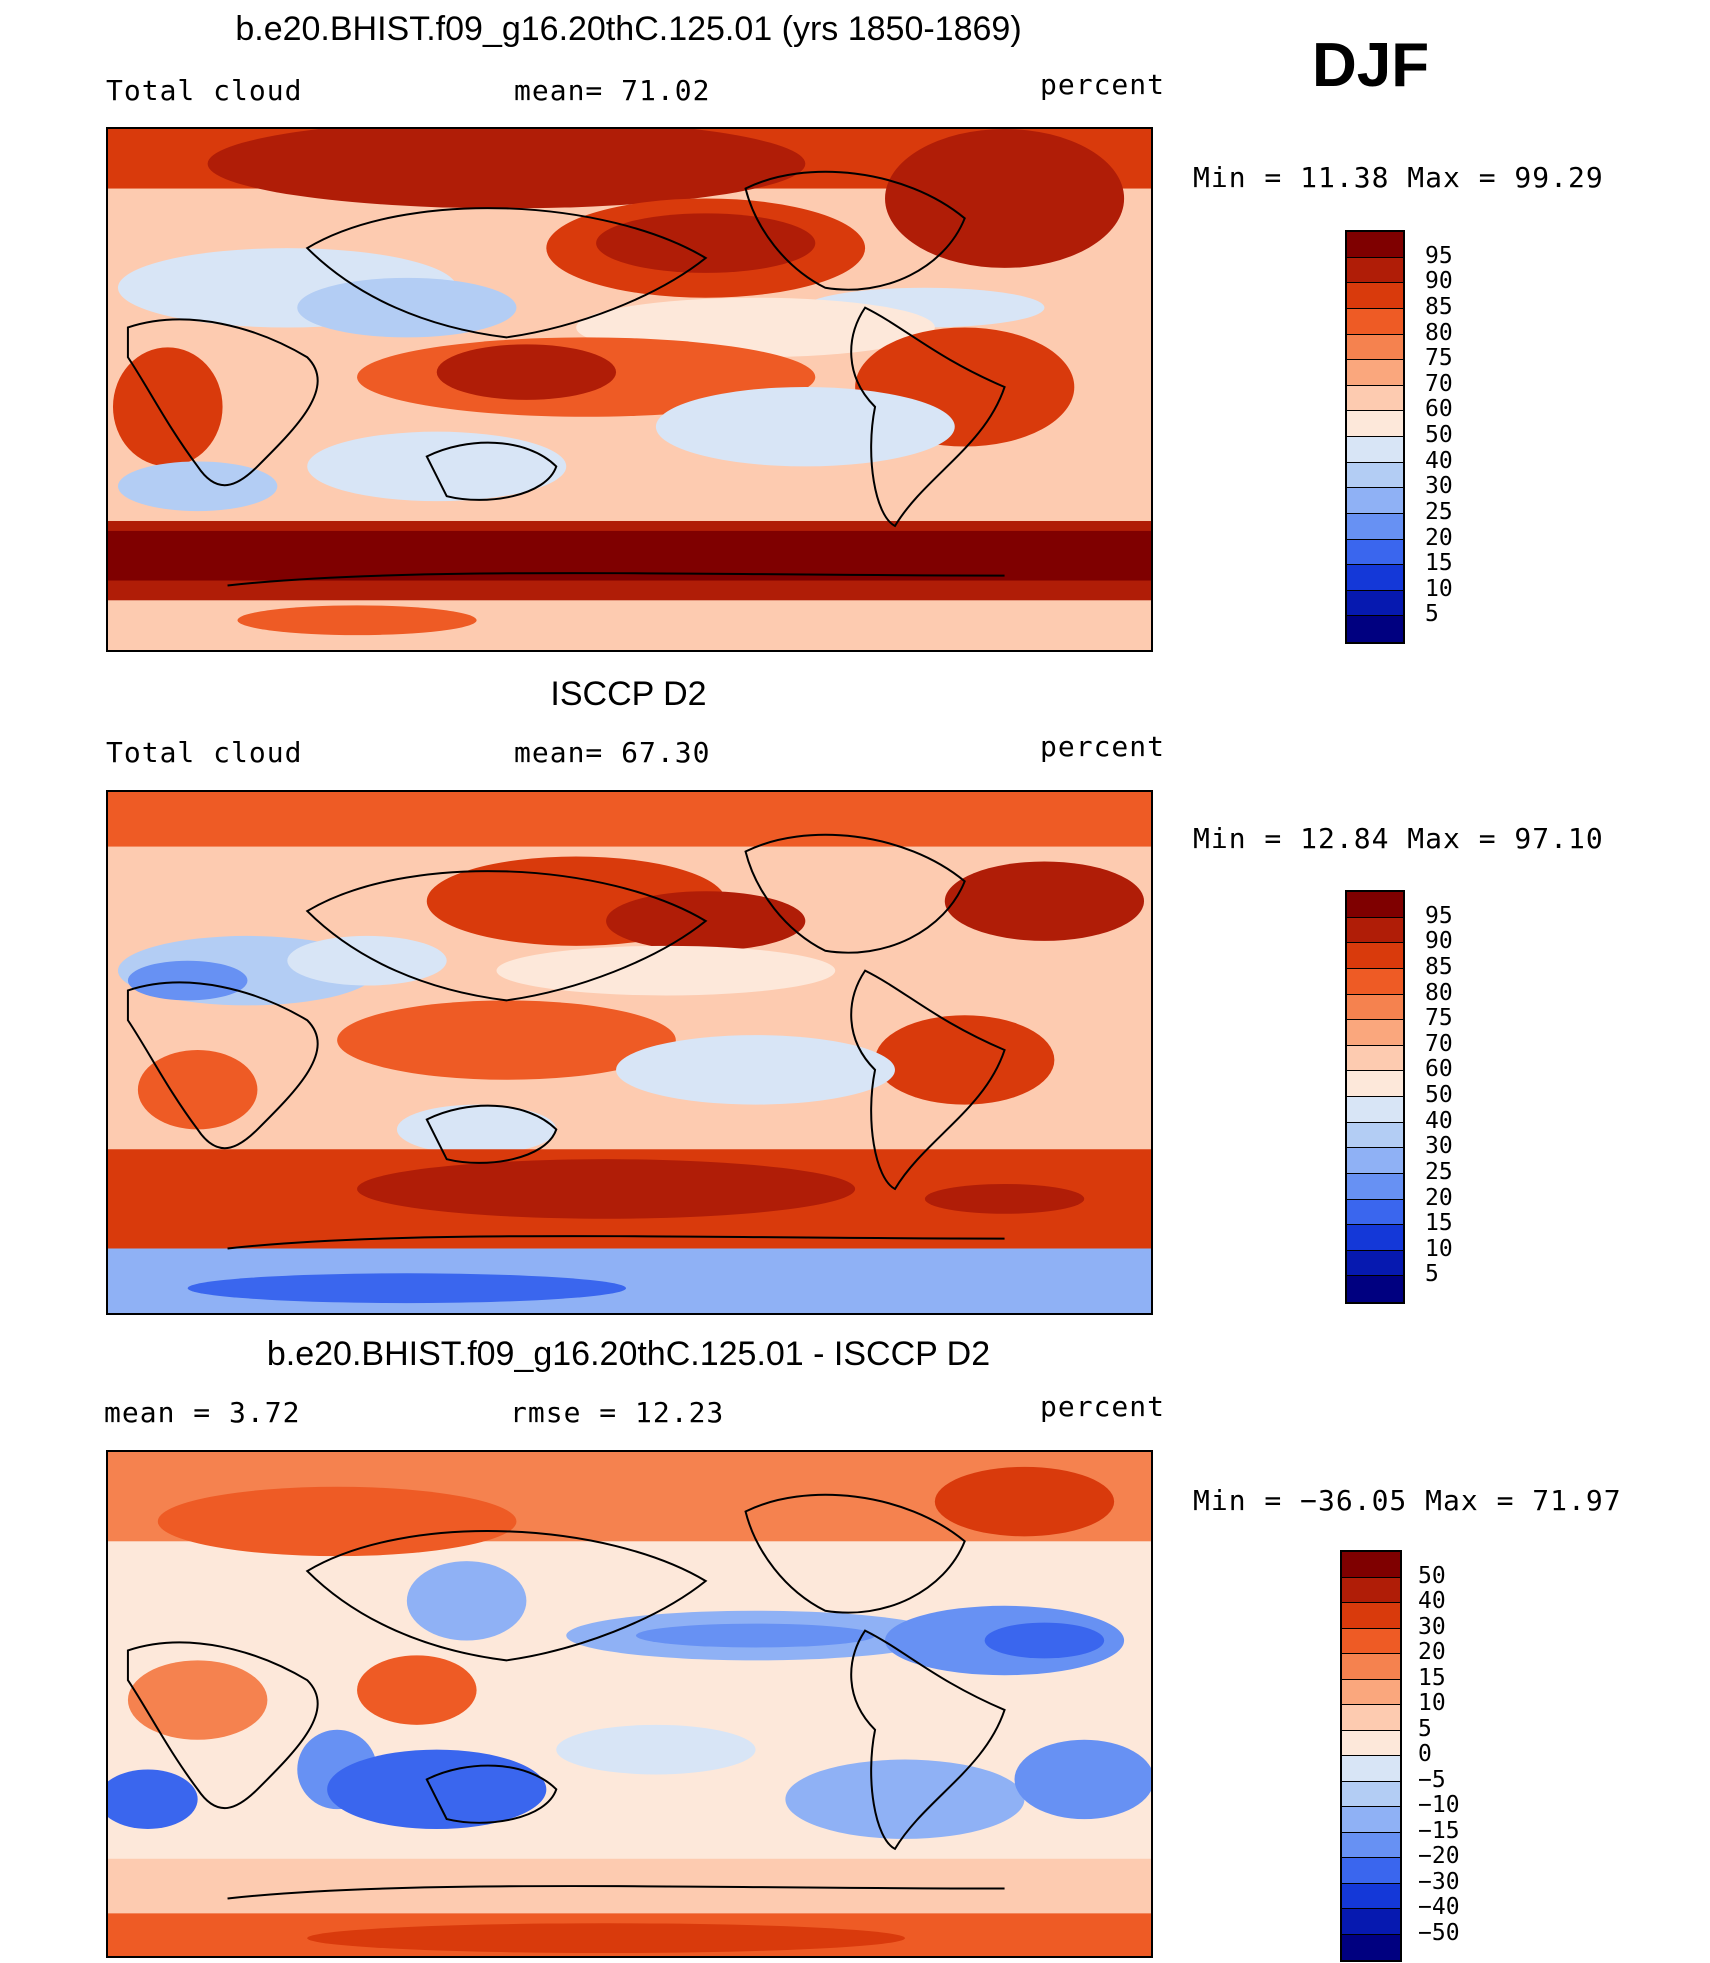 The width and height of the screenshot is (1710, 1963). What do you see at coordinates (1439, 1830) in the screenshot?
I see `colorbar-tick-label: −15` at bounding box center [1439, 1830].